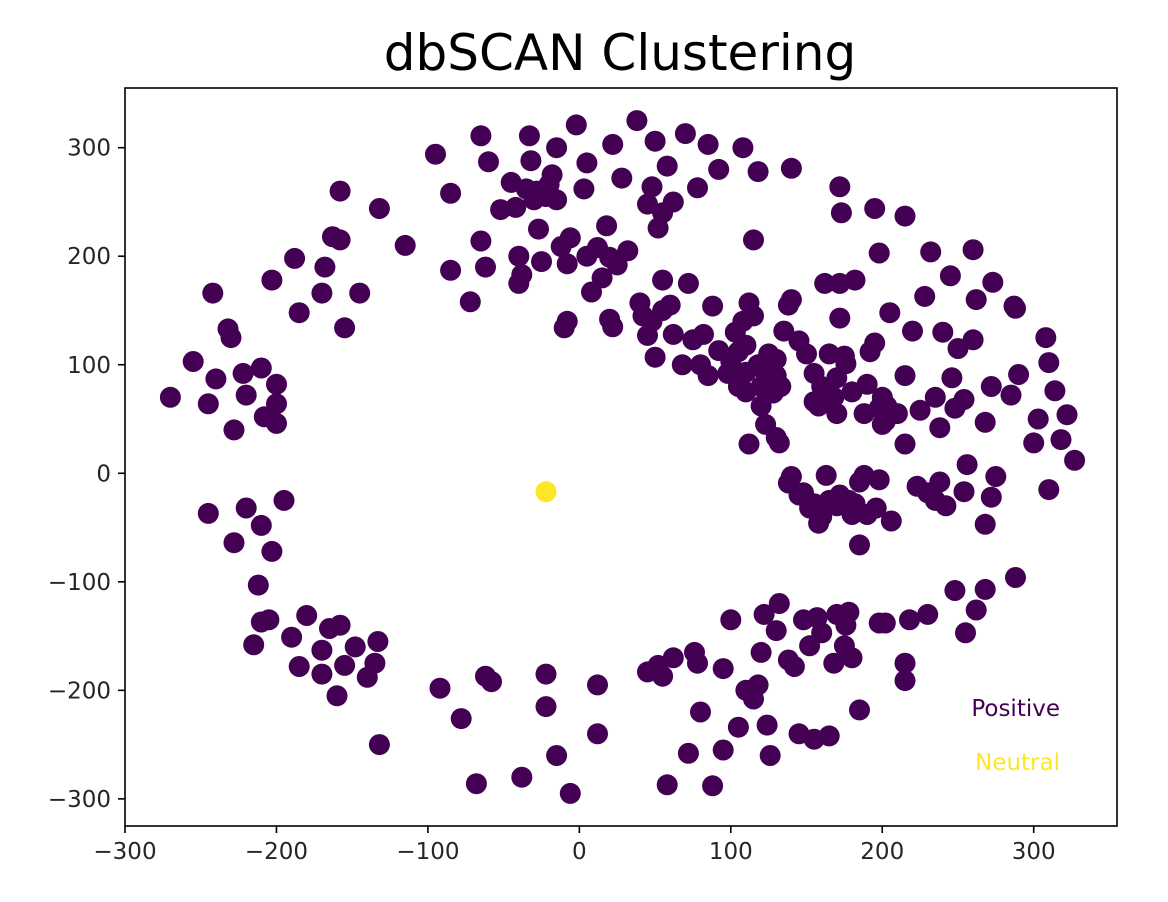  I want to click on x-tick-label: −200, so click(276, 852).